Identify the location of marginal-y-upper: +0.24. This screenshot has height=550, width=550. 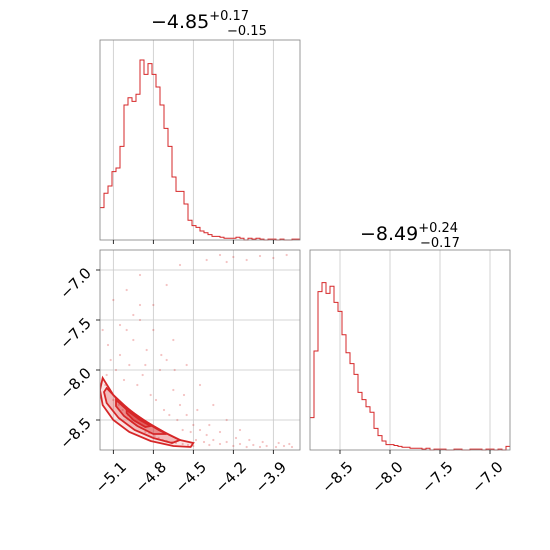
(438, 228).